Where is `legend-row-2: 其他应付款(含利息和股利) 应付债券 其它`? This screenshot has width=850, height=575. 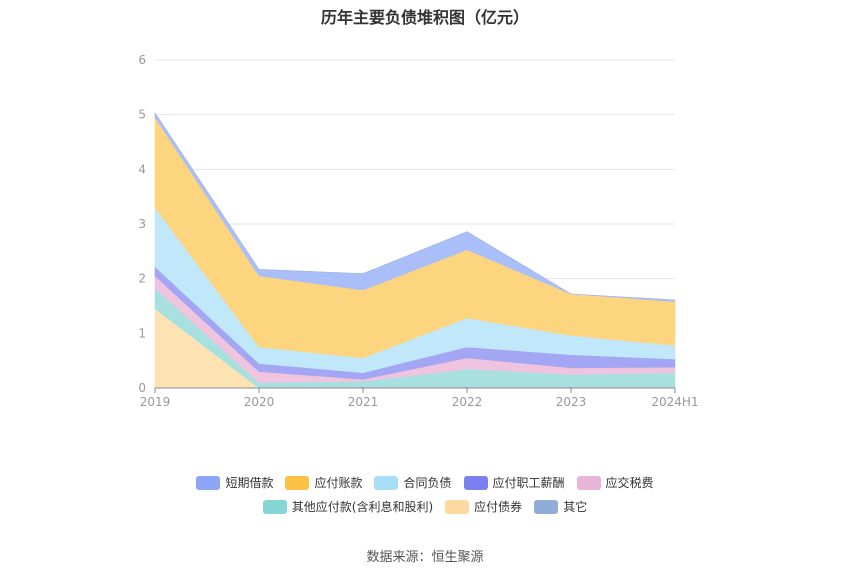 legend-row-2: 其他应付款(含利息和股利) 应付债券 其它 is located at coordinates (425, 506).